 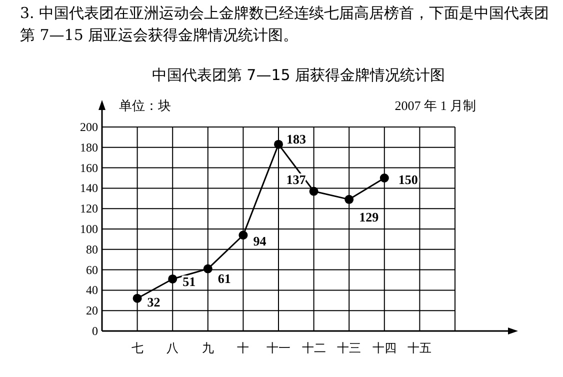 I want to click on y-axis-title: 单位：块, so click(x=145, y=105).